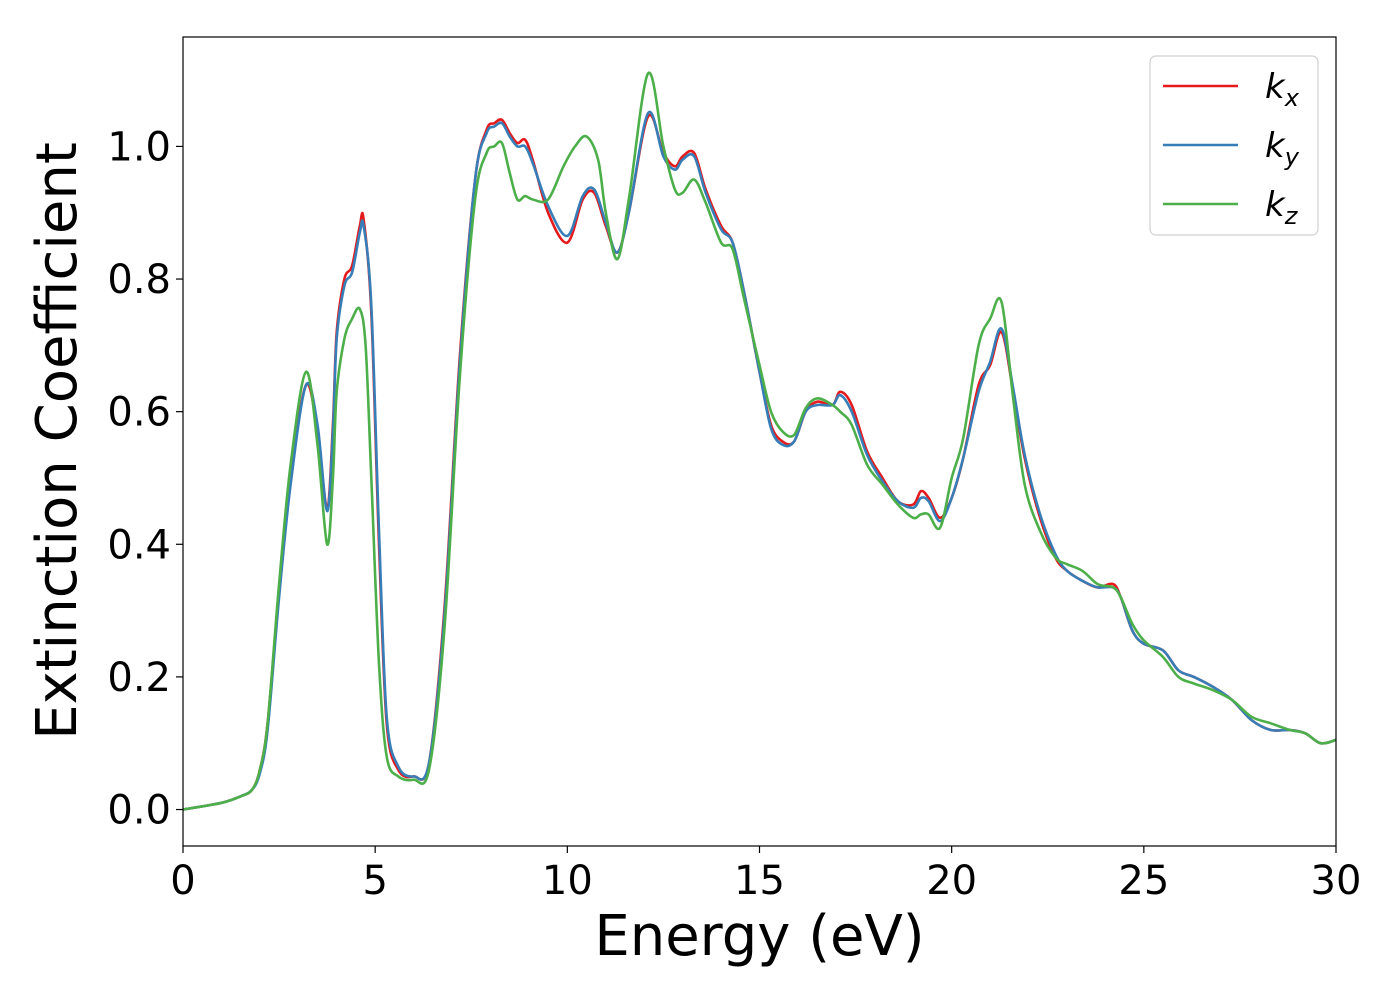 The height and width of the screenshot is (1000, 1400). I want to click on x-tick-label: 5, so click(374, 881).